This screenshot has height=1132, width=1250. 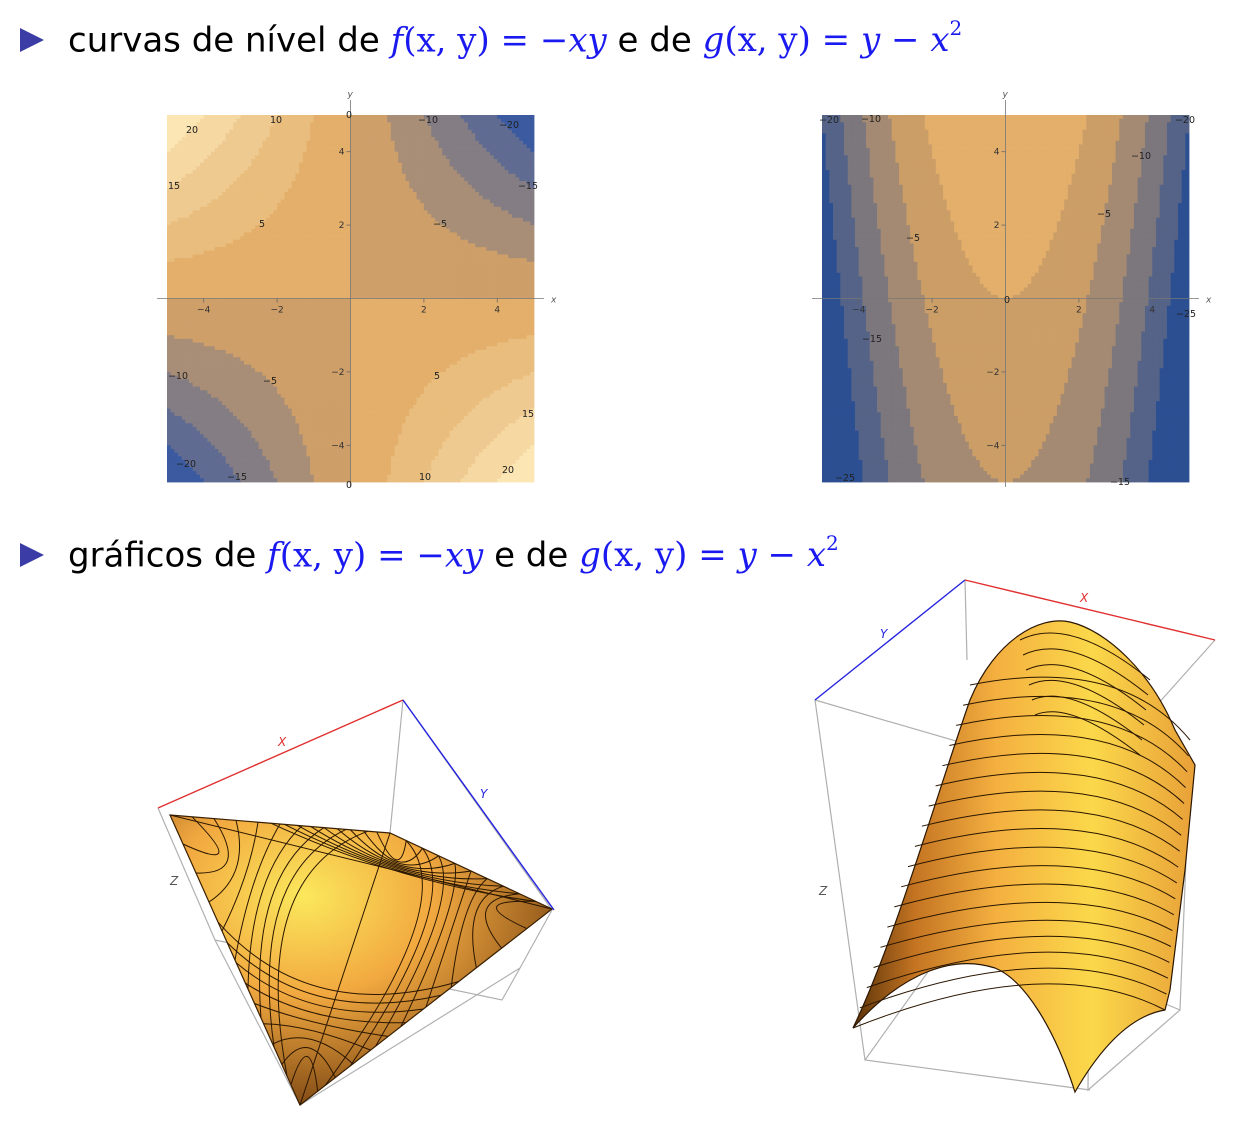 I want to click on surface-plot-g: X Y Z, so click(x=1015, y=836).